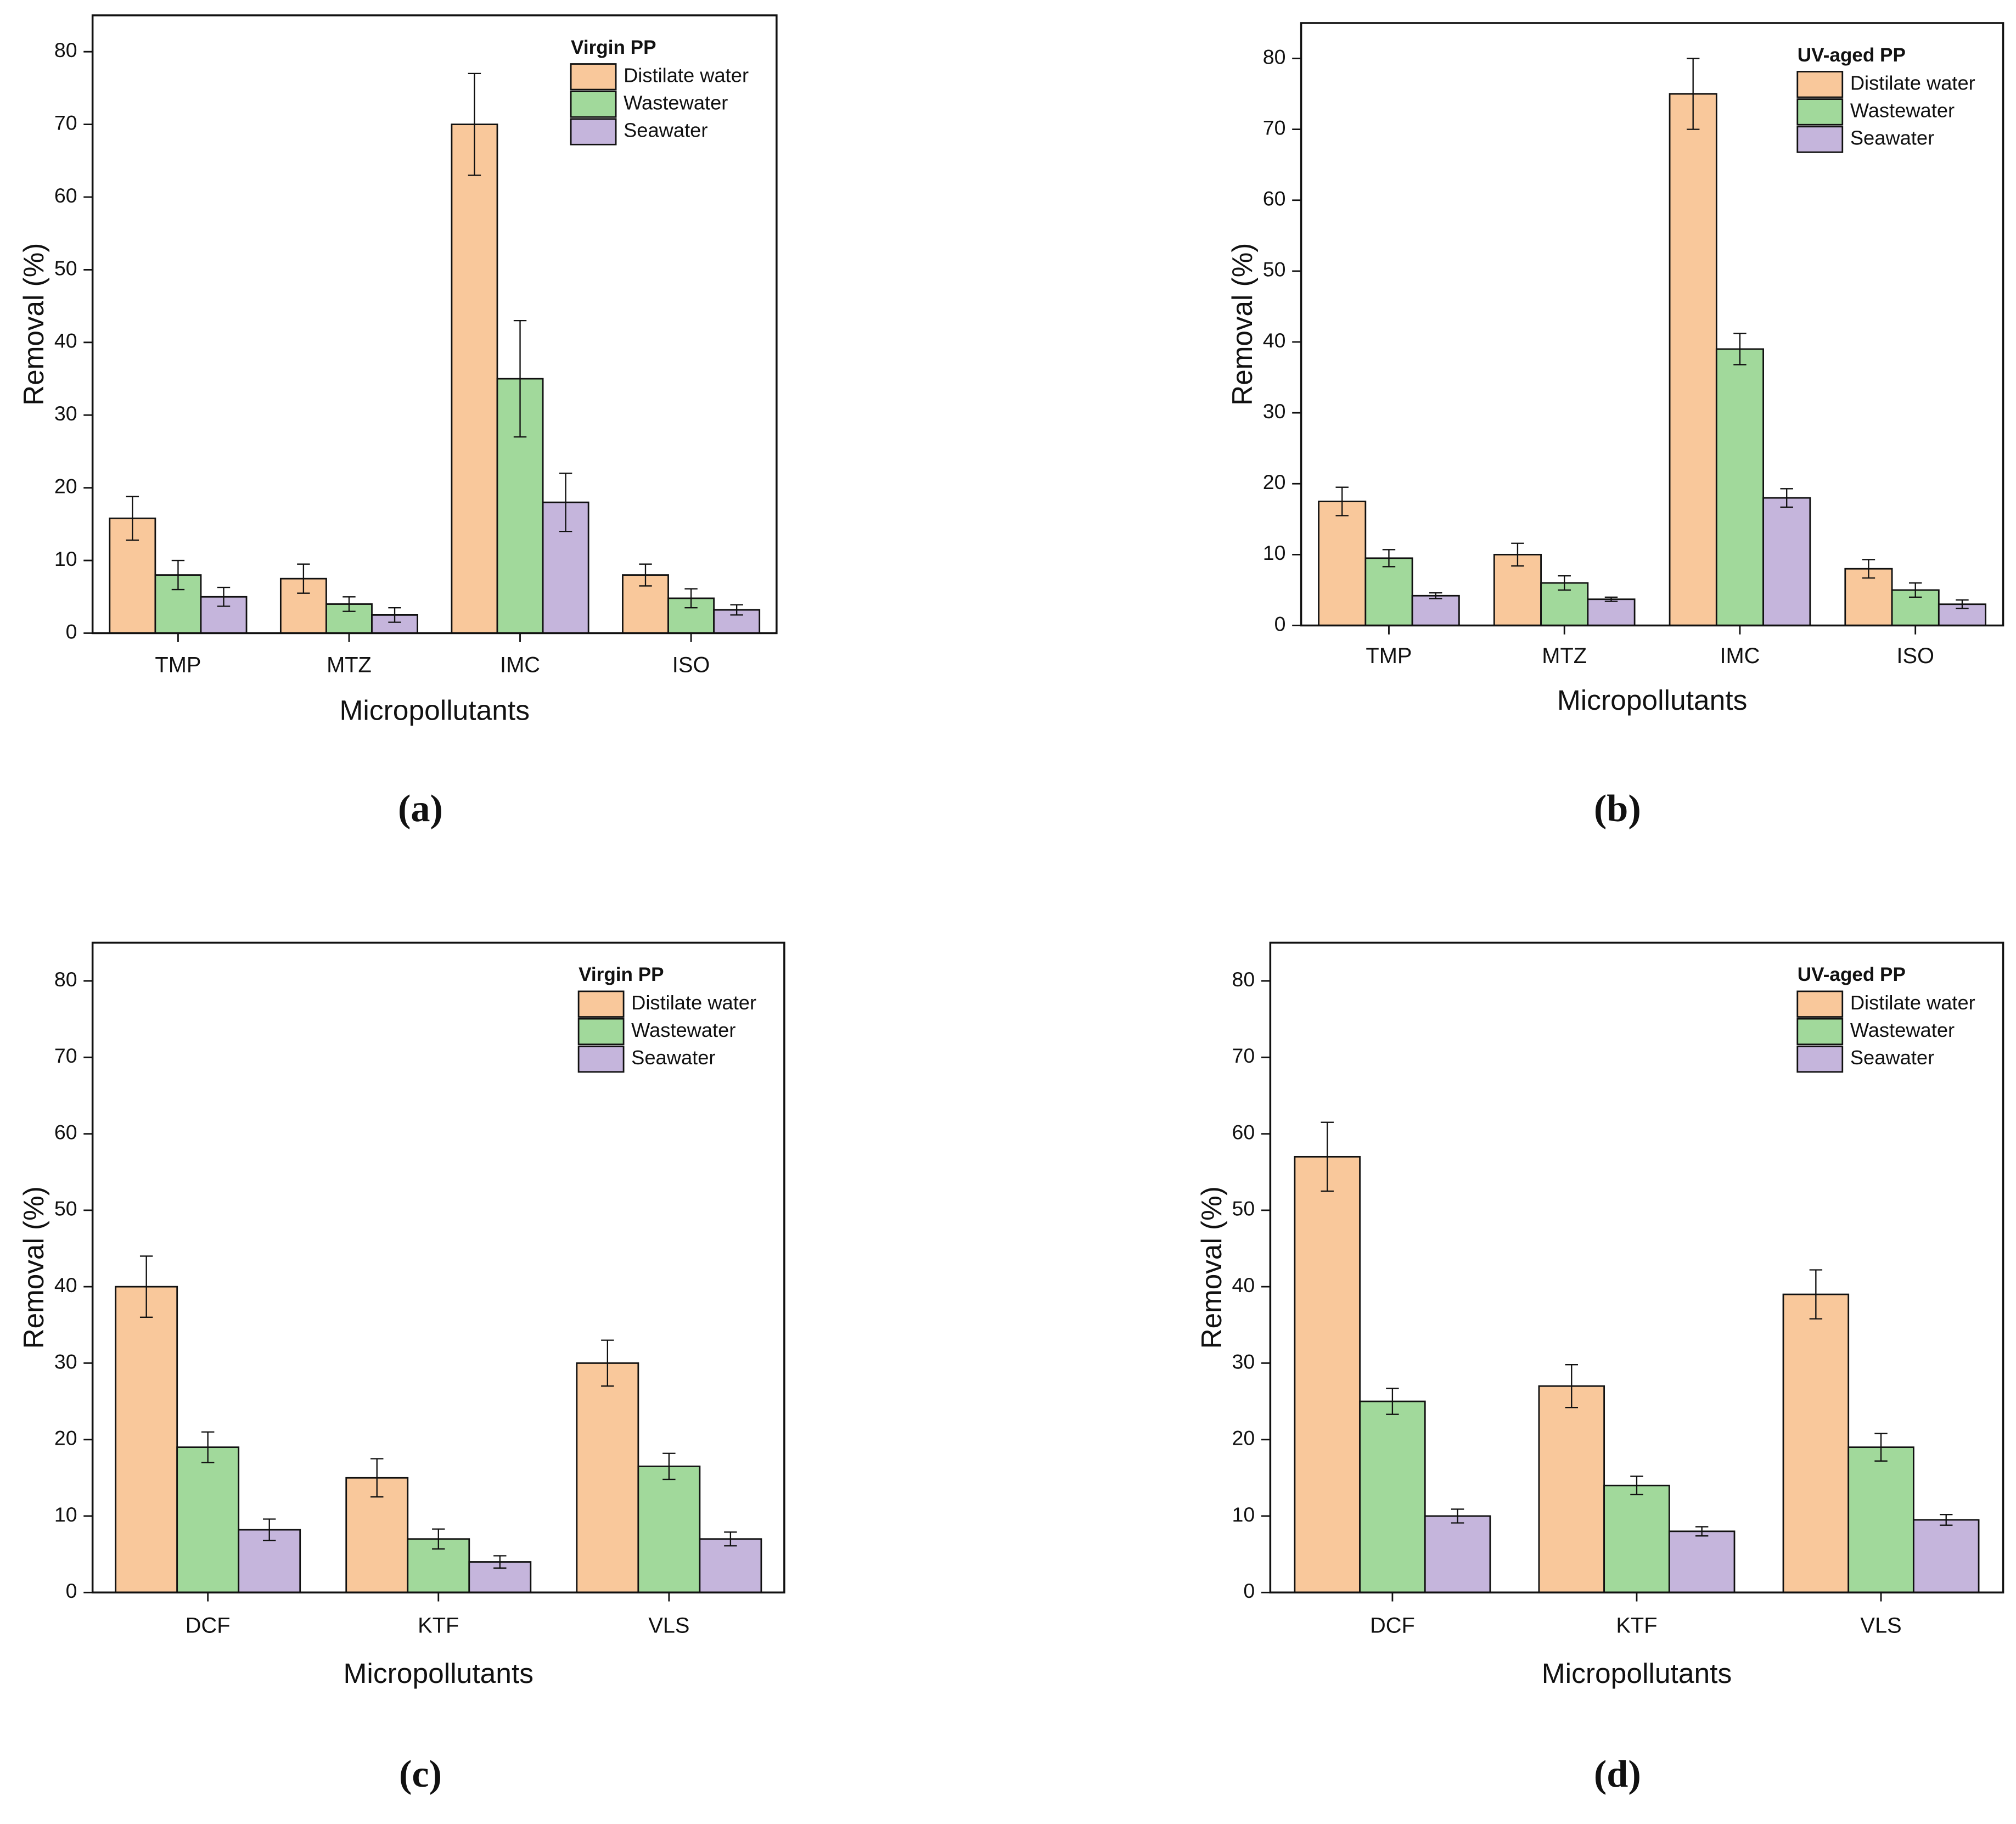 This screenshot has height=1824, width=2016. What do you see at coordinates (1617, 809) in the screenshot?
I see `panel-label: (b)` at bounding box center [1617, 809].